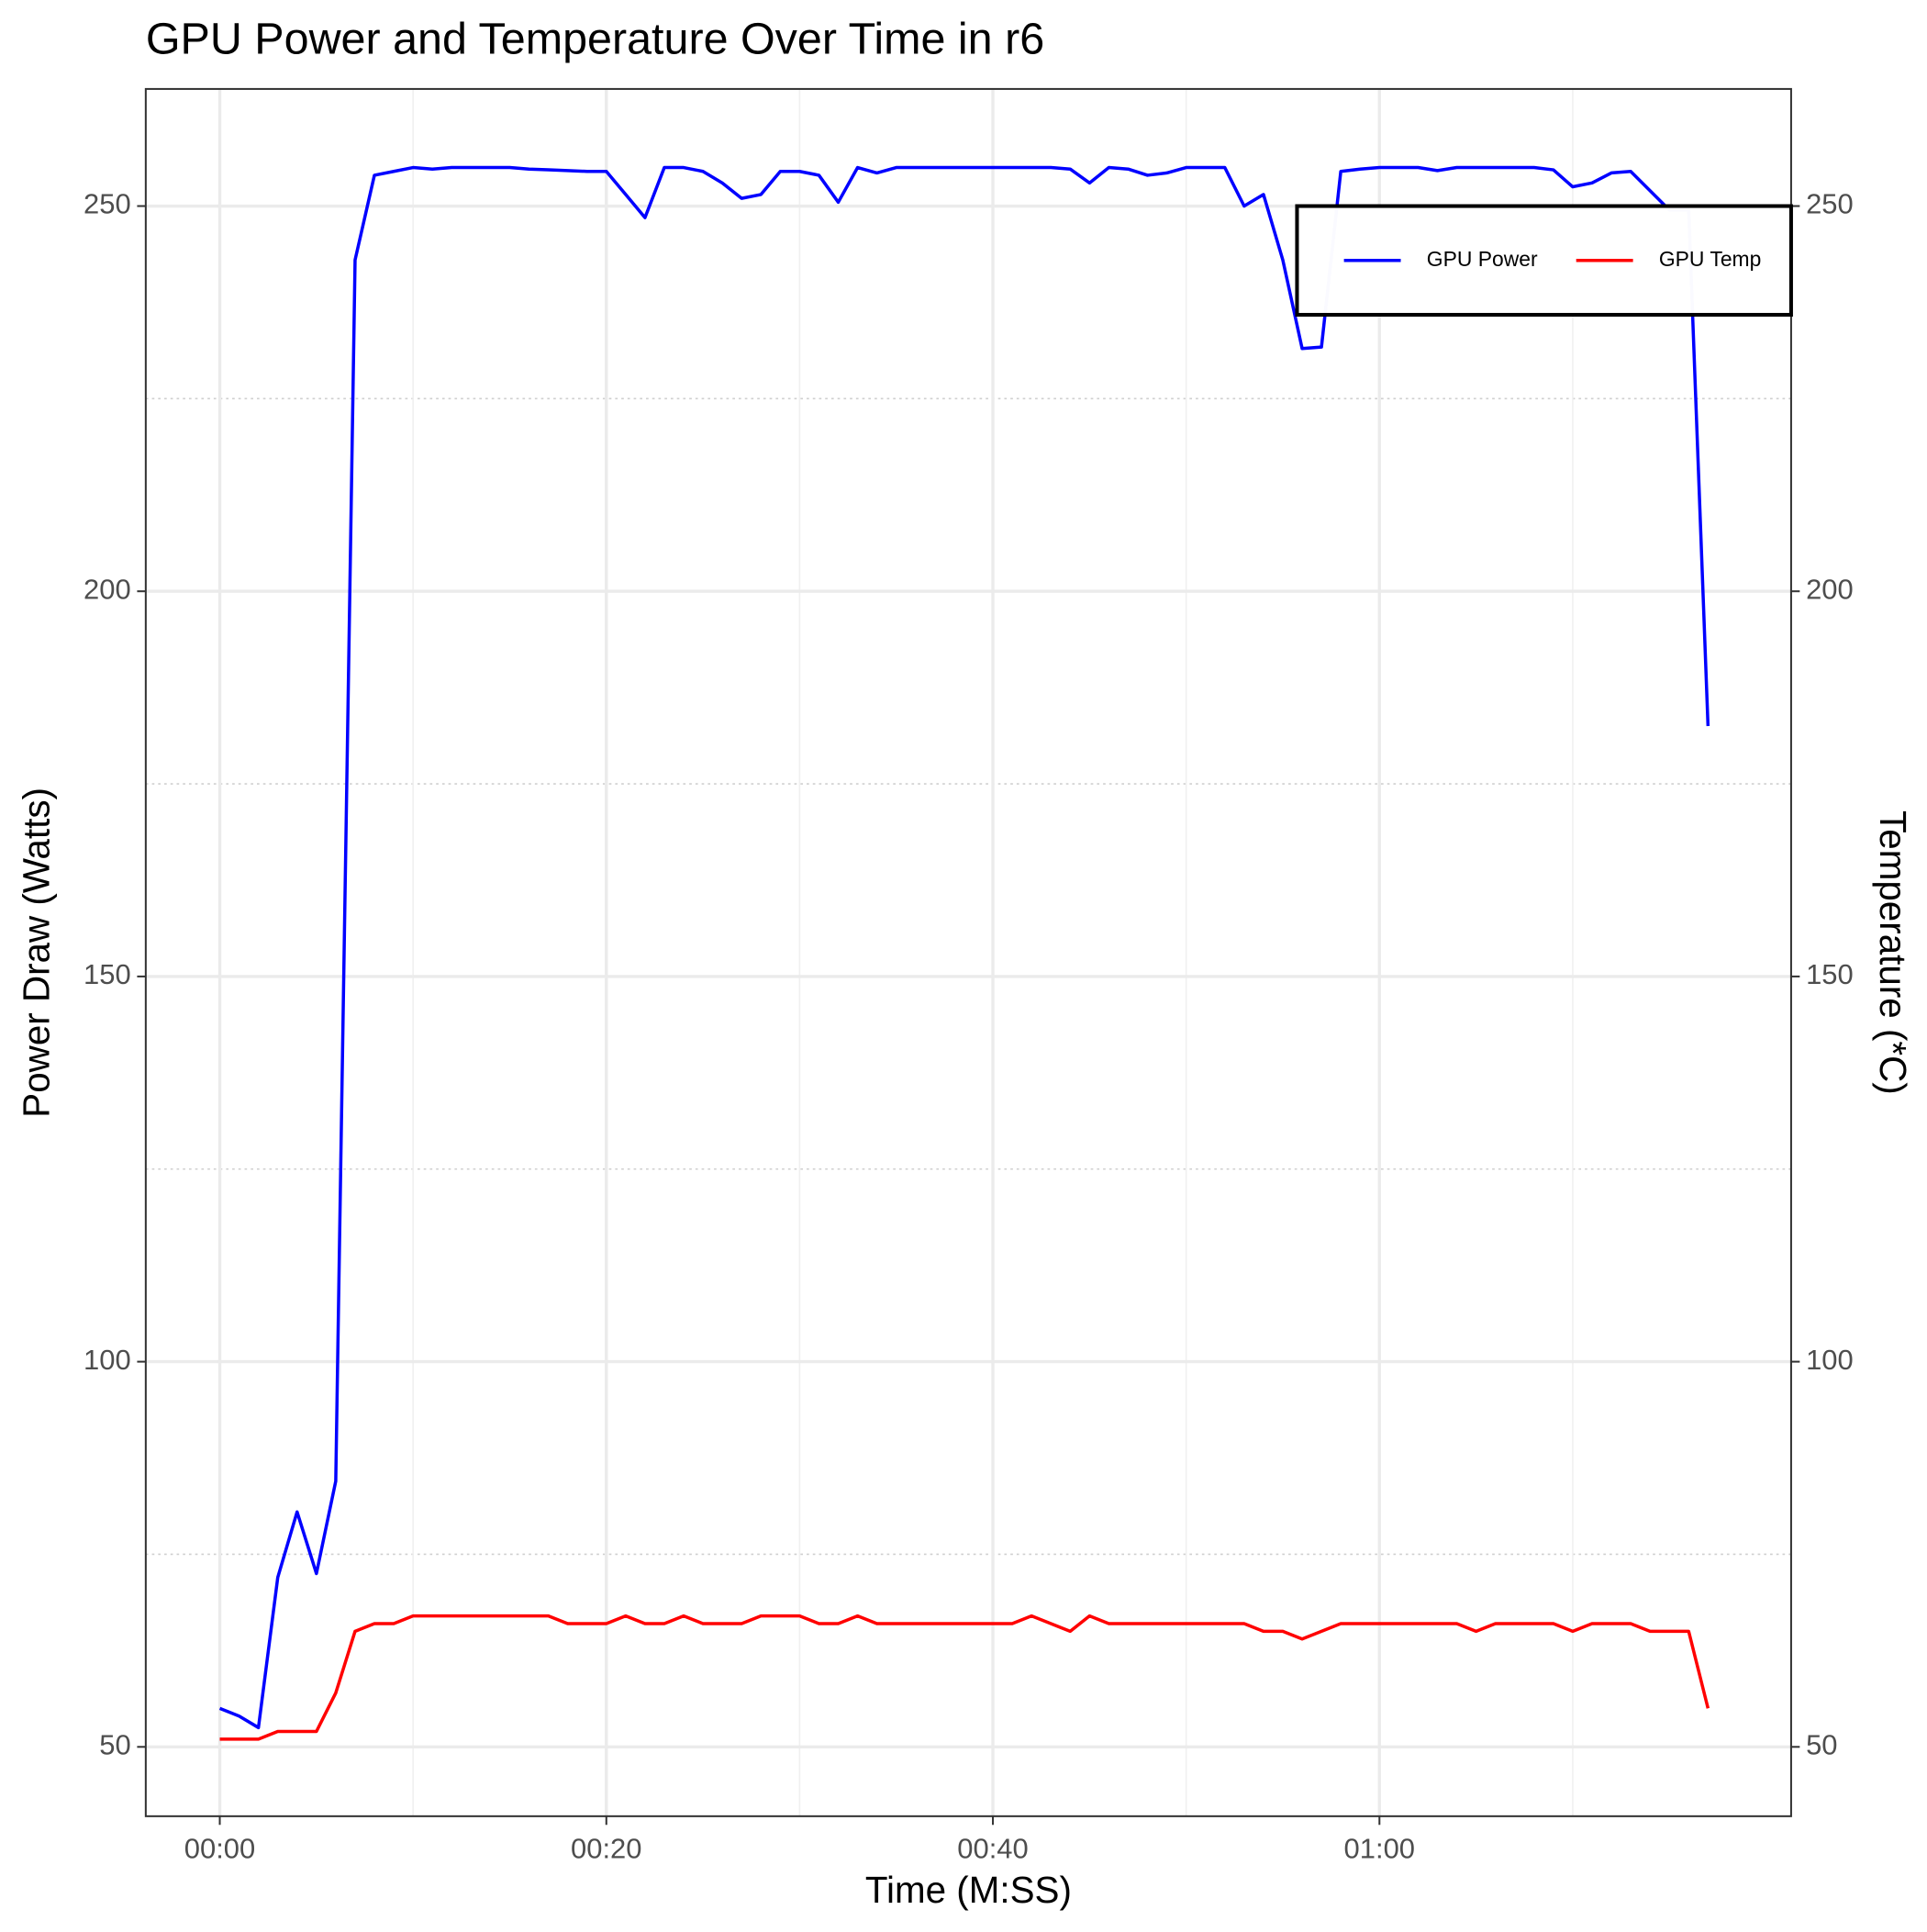  What do you see at coordinates (1893, 952) in the screenshot?
I see `y2-axis-title: Temperature (*C)` at bounding box center [1893, 952].